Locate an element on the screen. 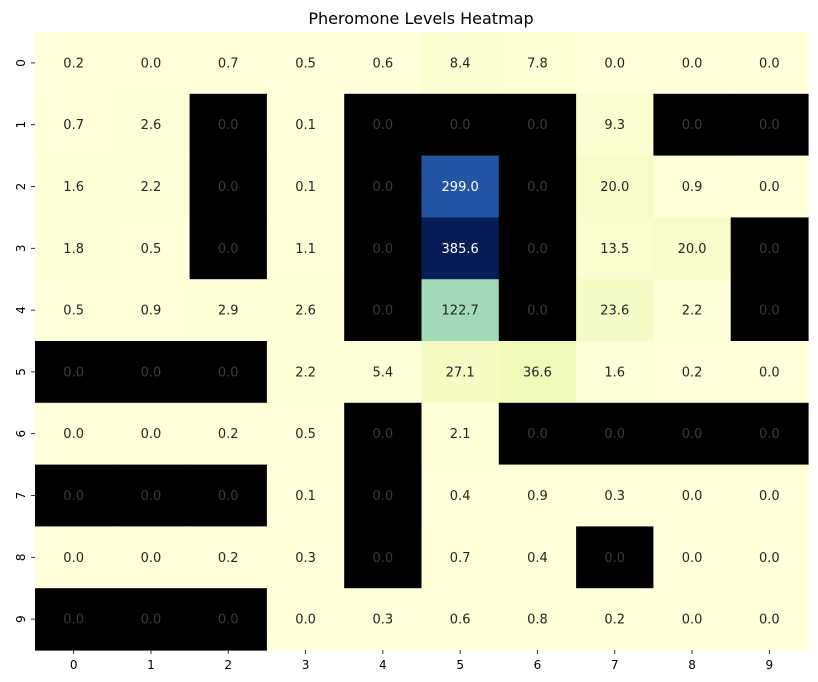  y-tick-label: 7 is located at coordinates (21, 496).